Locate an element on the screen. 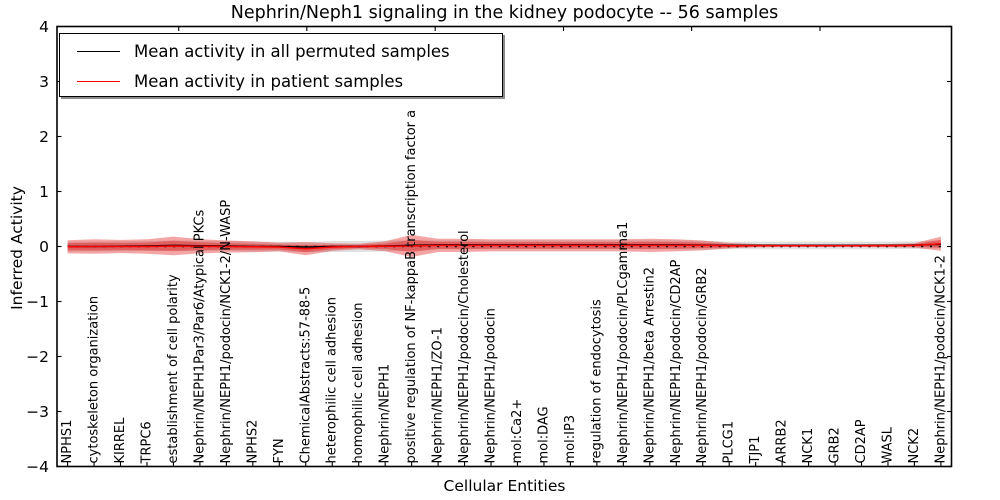  x-tick-label: establishment of cell polarity is located at coordinates (173, 368).